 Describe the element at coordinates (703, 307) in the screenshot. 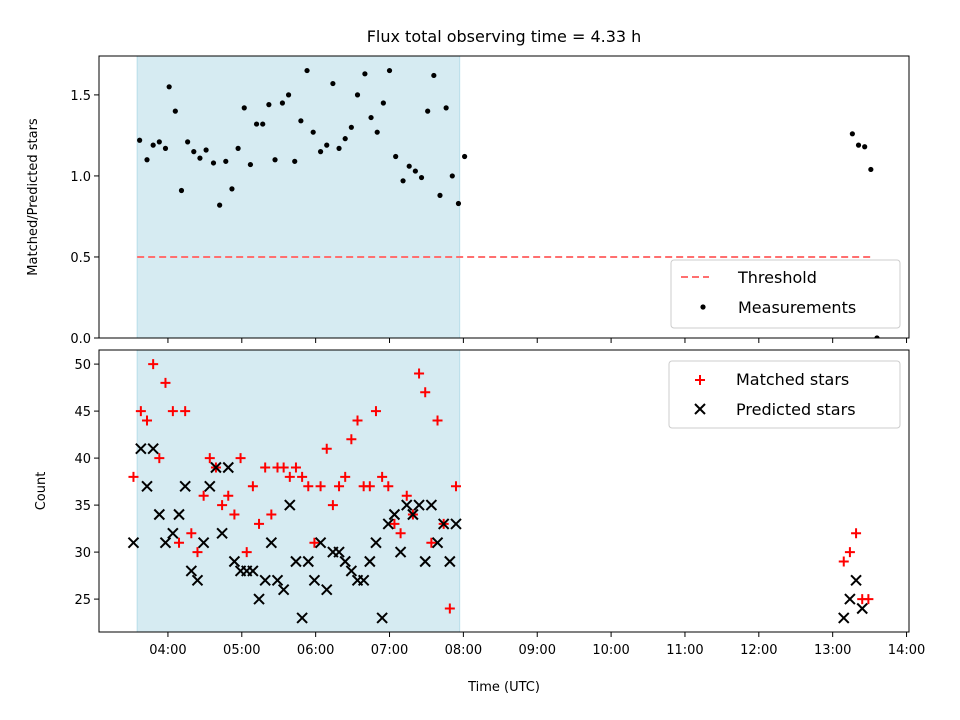

I see `legend-measurement-swatch` at that location.